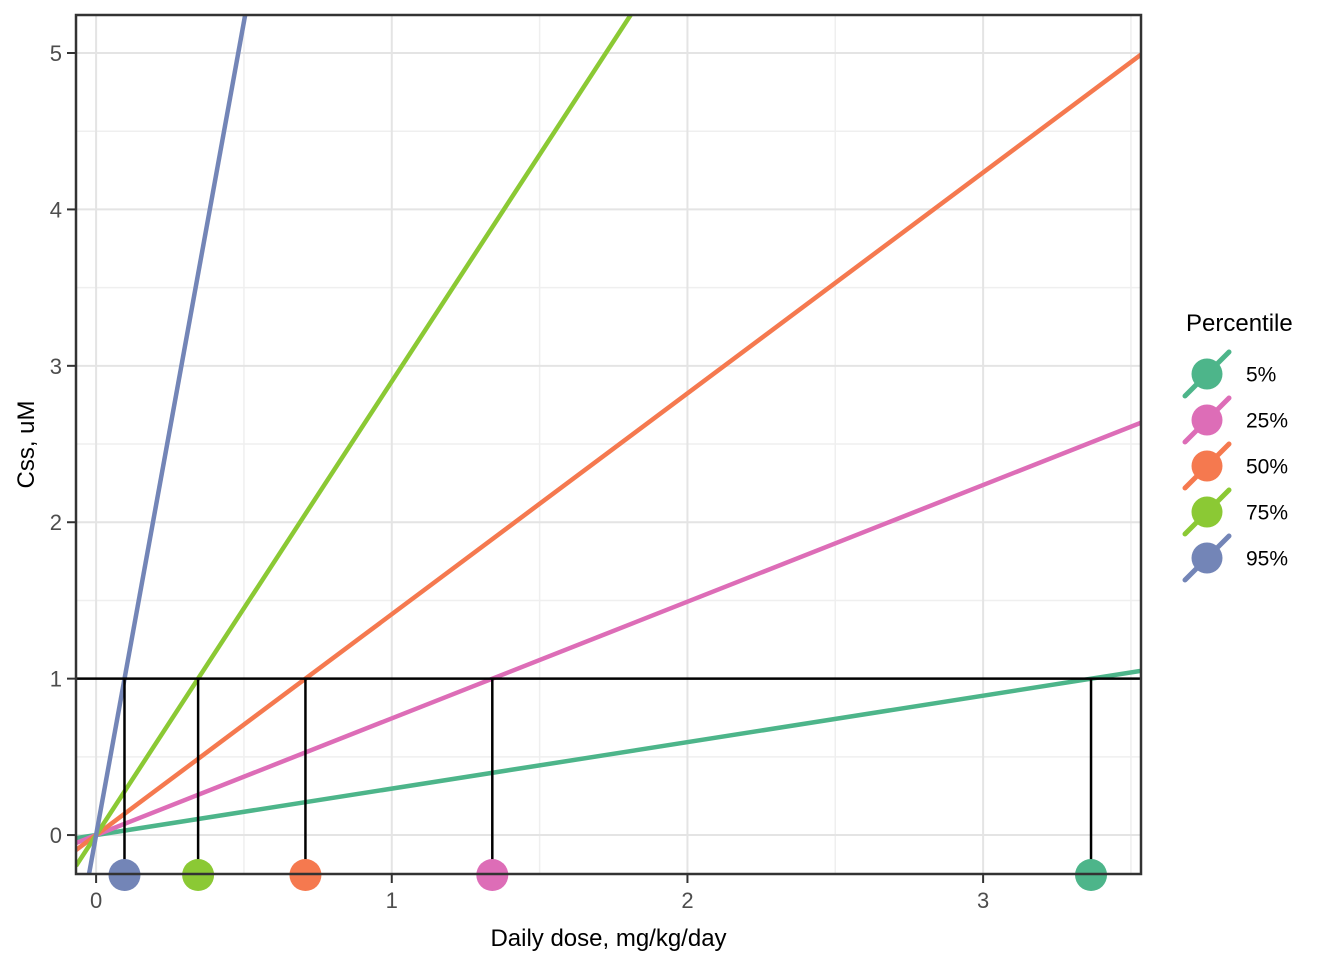 The image size is (1344, 965). I want to click on legend: Percentile 5% 25% 50% 75% 95%, so click(1237, 446).